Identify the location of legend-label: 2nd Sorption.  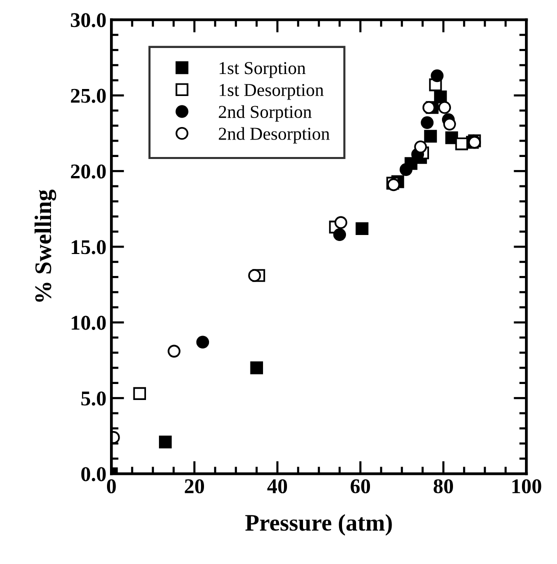
(265, 113).